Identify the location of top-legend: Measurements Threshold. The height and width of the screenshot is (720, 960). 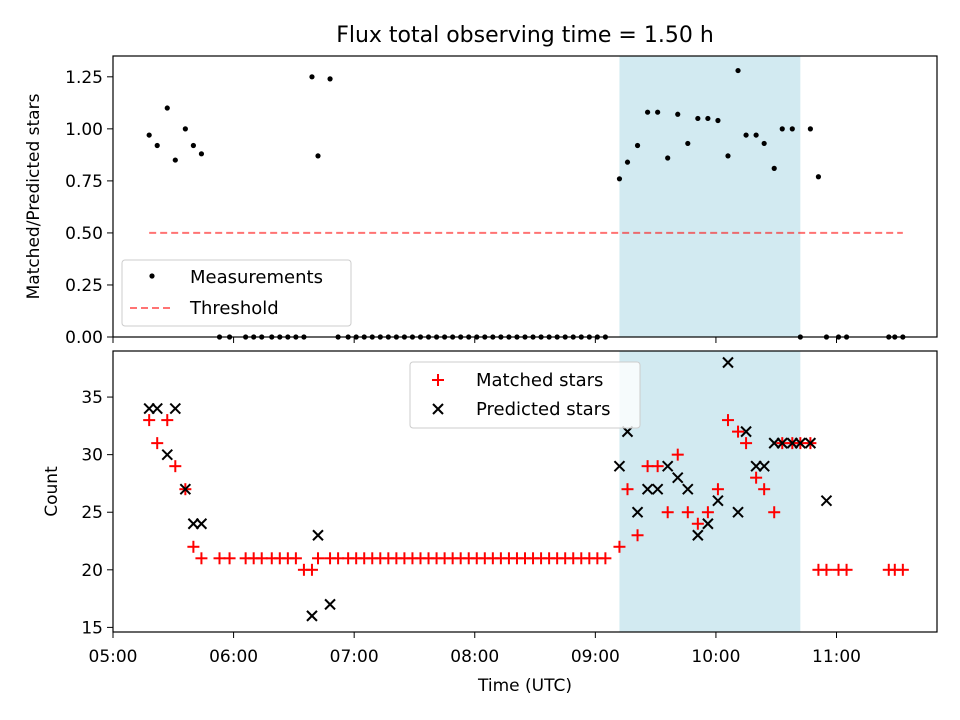
(236, 293).